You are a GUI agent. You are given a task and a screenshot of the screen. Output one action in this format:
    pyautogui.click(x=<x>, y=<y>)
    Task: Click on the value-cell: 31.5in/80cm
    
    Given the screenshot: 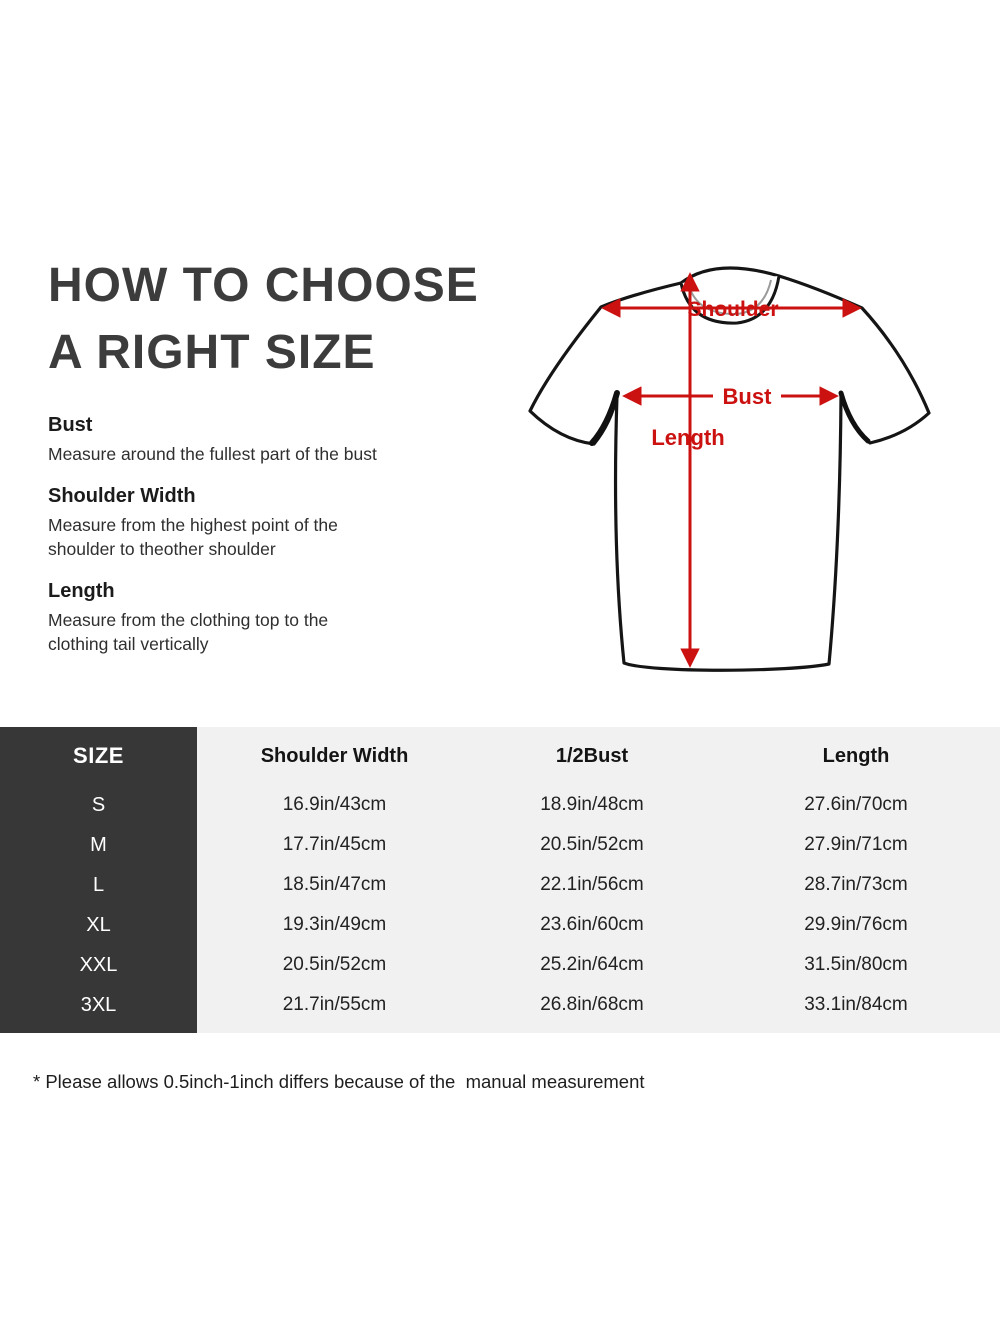 What is the action you would take?
    pyautogui.click(x=856, y=964)
    